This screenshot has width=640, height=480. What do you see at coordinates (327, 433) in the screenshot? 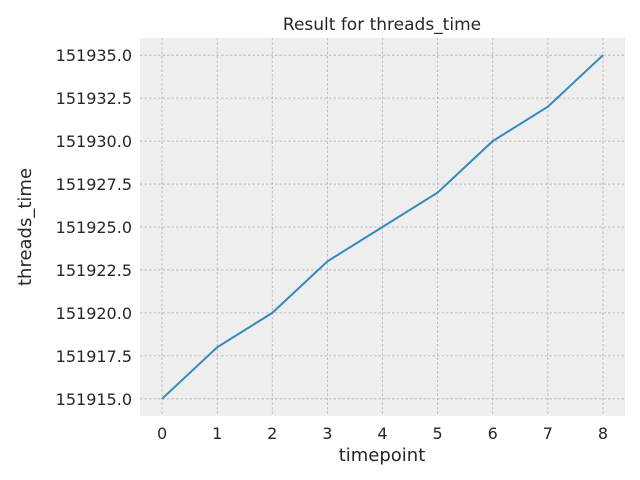
I see `x-tick-label: 3` at bounding box center [327, 433].